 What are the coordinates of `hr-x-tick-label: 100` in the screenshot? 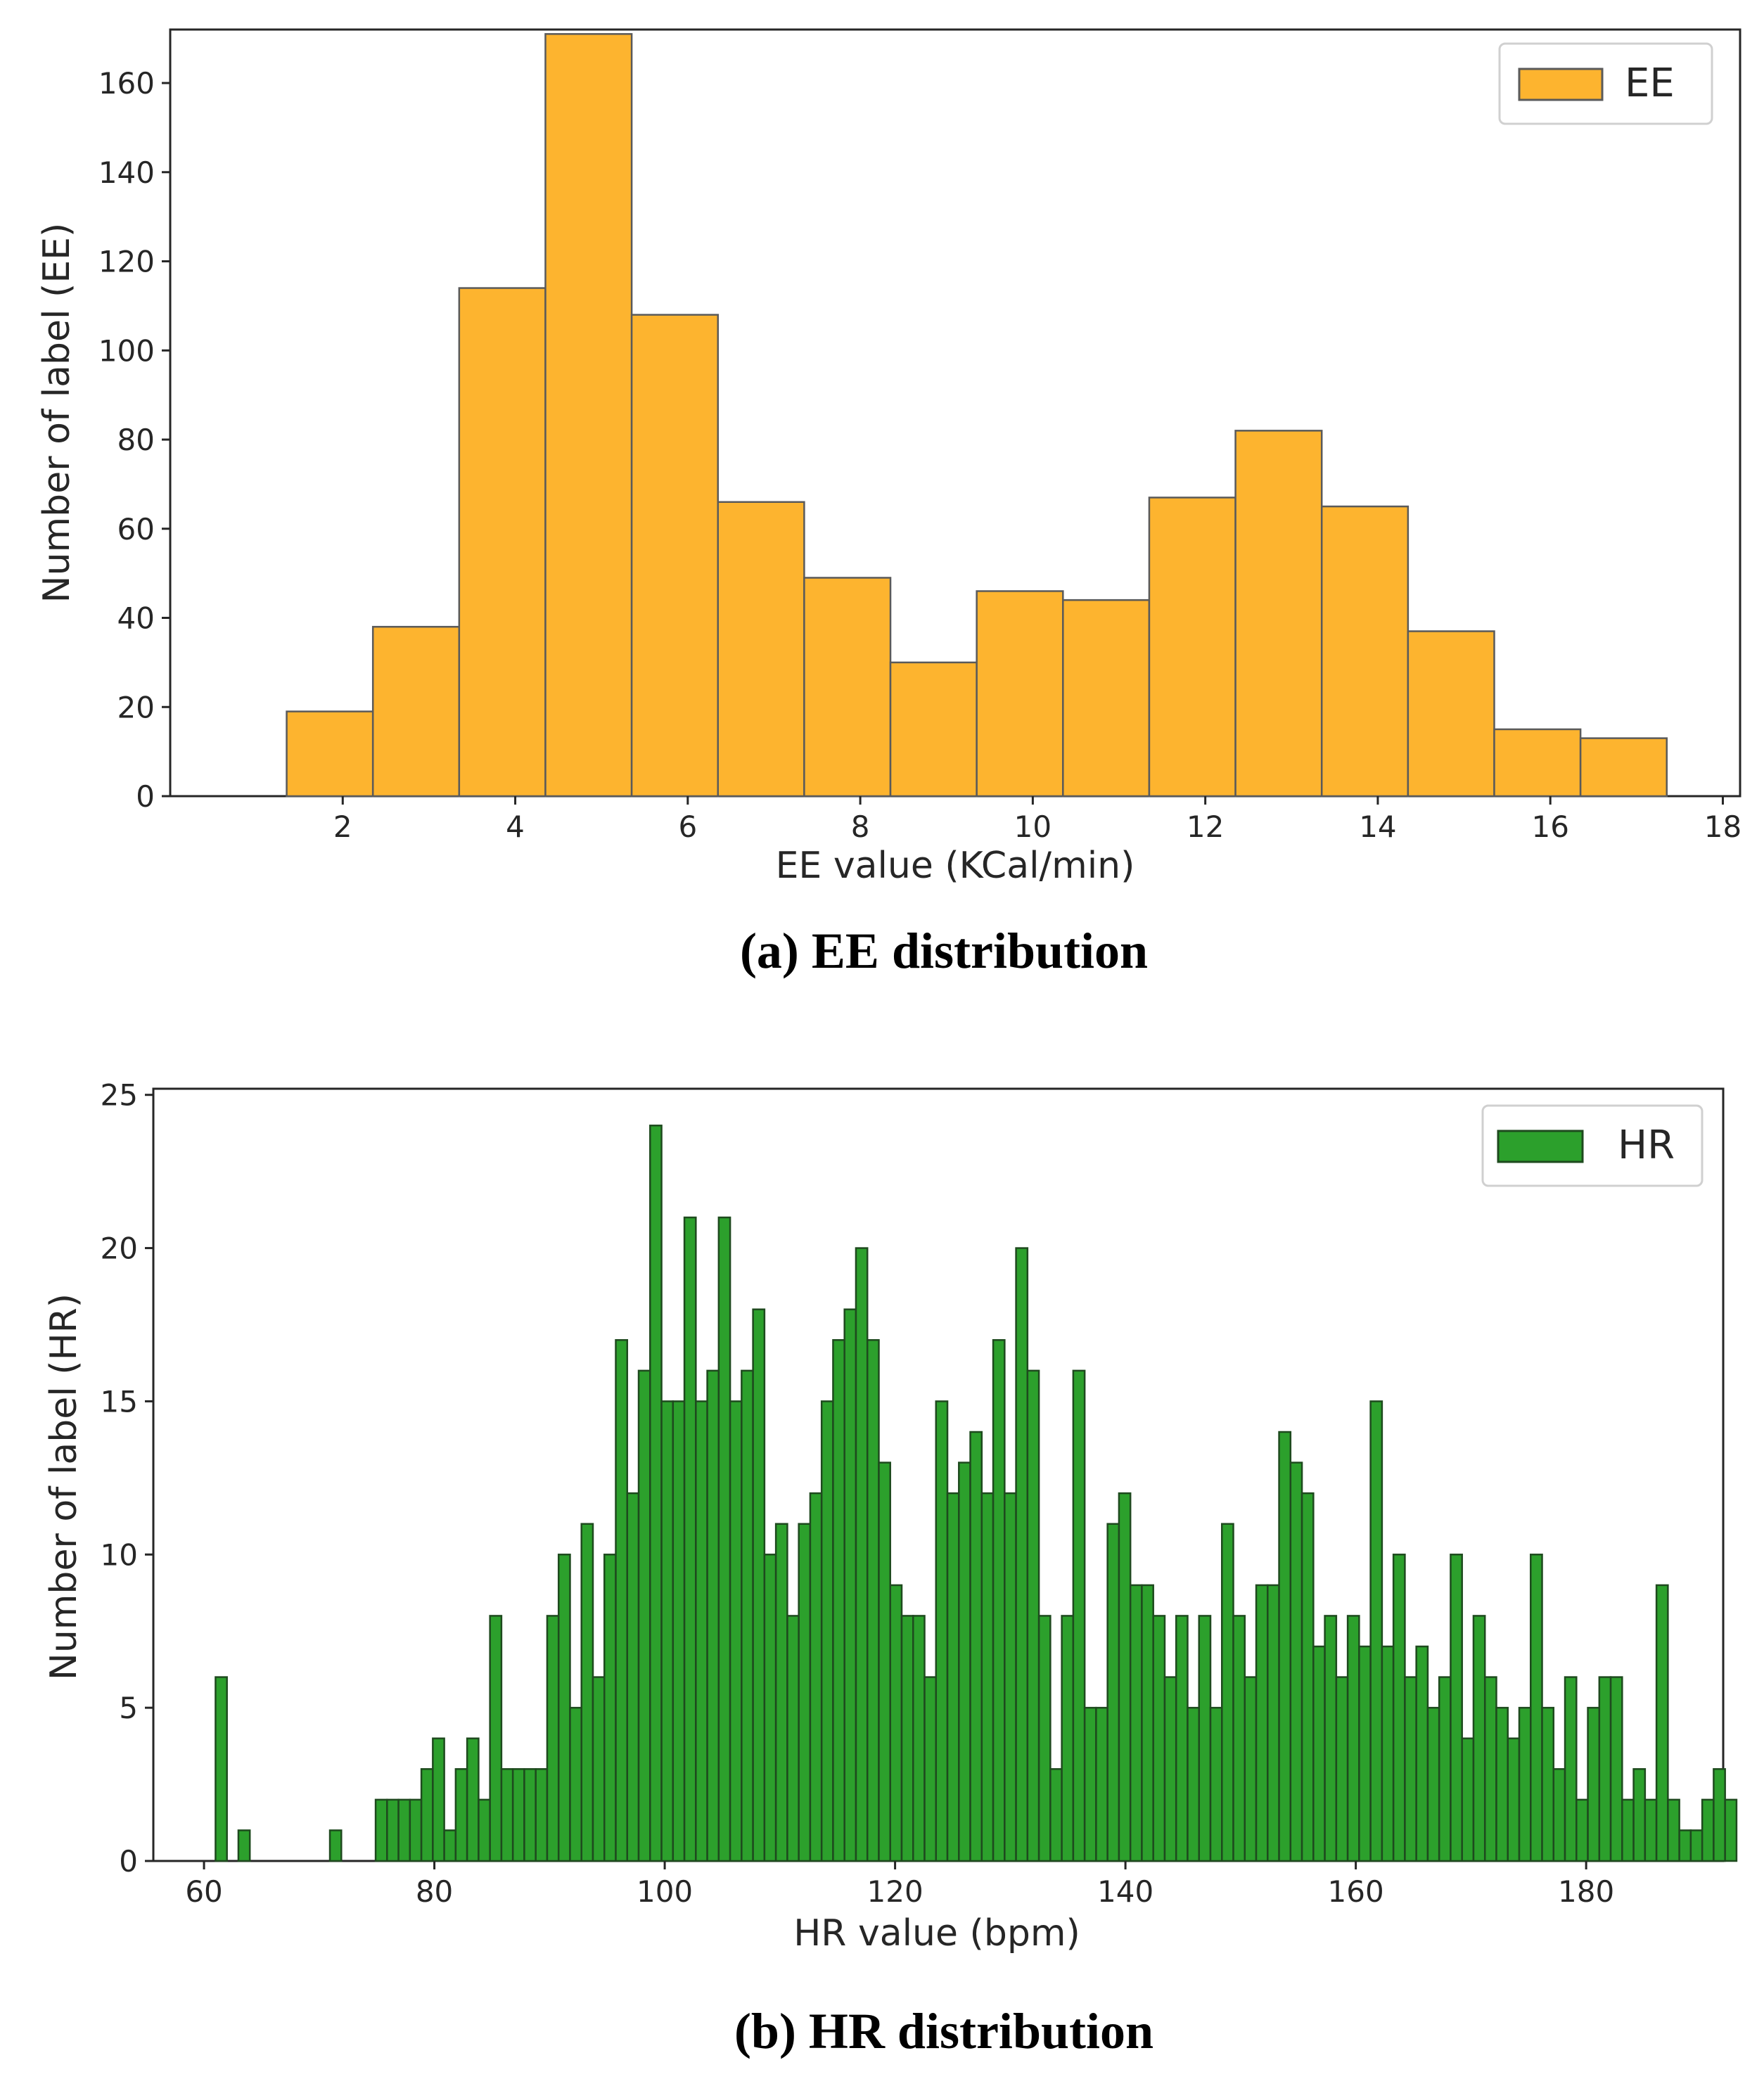 It's located at (665, 1892).